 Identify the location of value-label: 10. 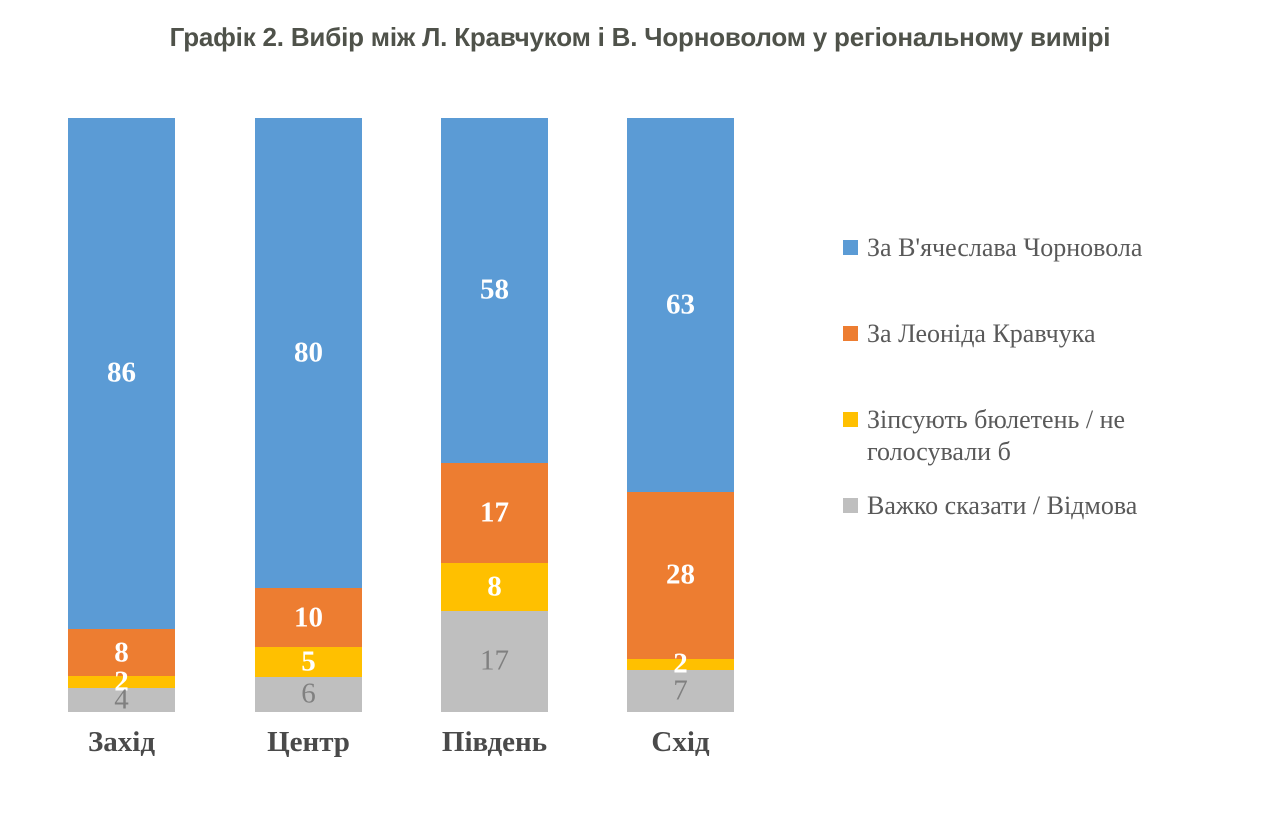
(308, 617).